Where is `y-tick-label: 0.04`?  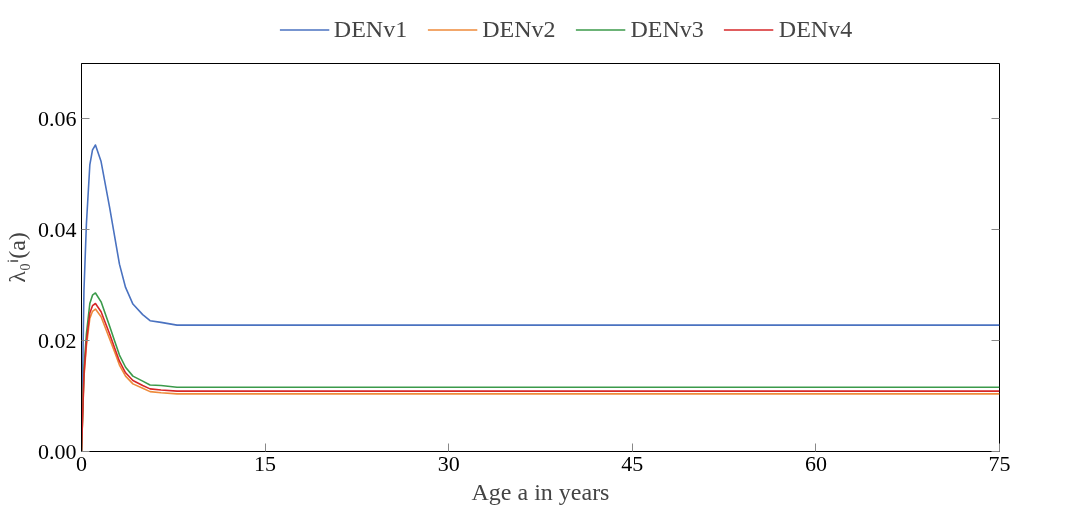 y-tick-label: 0.04 is located at coordinates (57, 229).